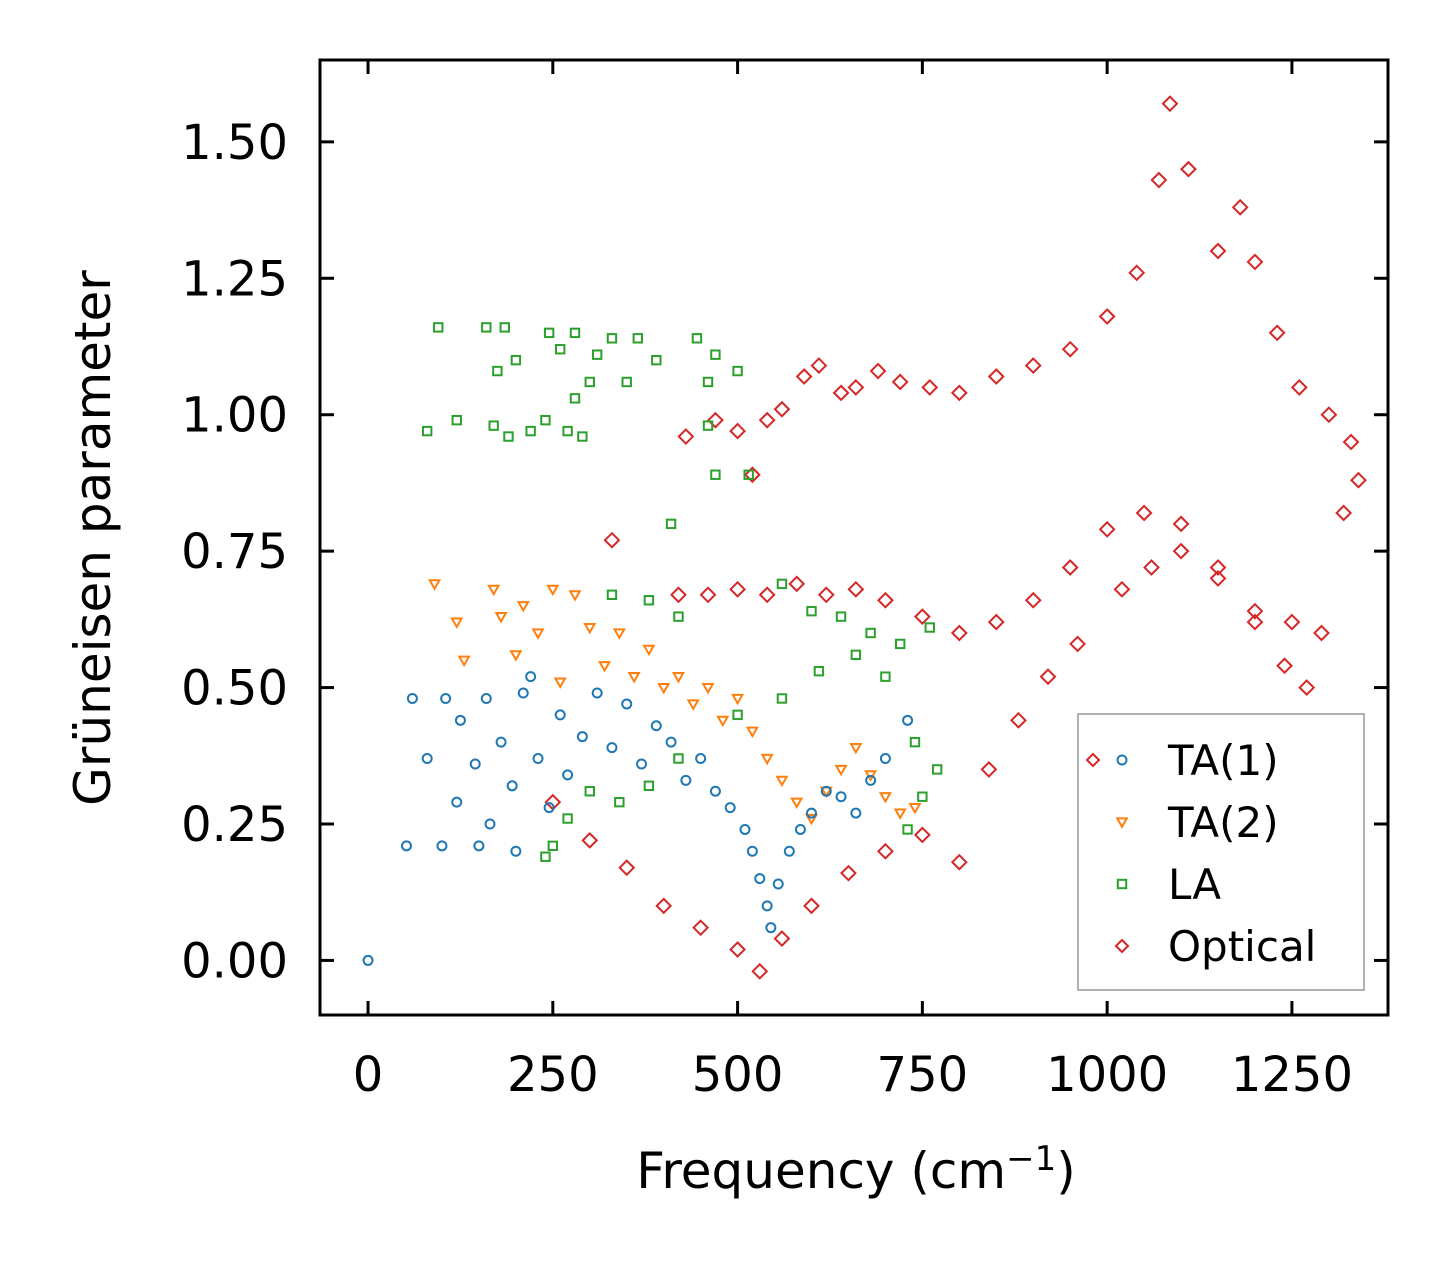 The width and height of the screenshot is (1450, 1264). What do you see at coordinates (638, 818) in the screenshot?
I see `series-ta-1-` at bounding box center [638, 818].